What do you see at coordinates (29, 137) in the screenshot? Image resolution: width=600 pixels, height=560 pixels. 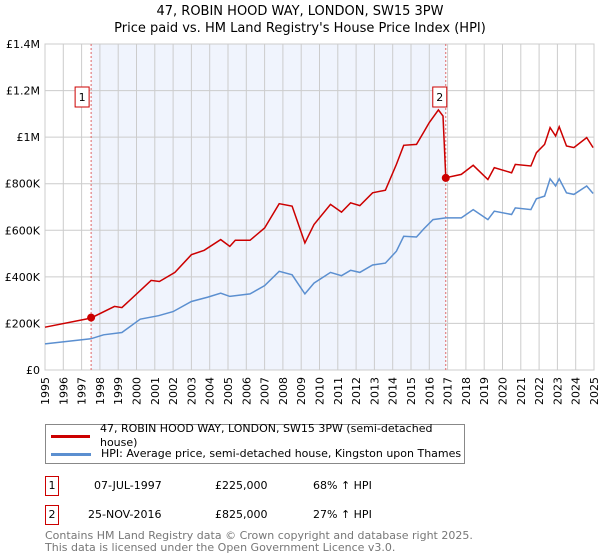 I see `y-tick-label: £1M` at bounding box center [29, 137].